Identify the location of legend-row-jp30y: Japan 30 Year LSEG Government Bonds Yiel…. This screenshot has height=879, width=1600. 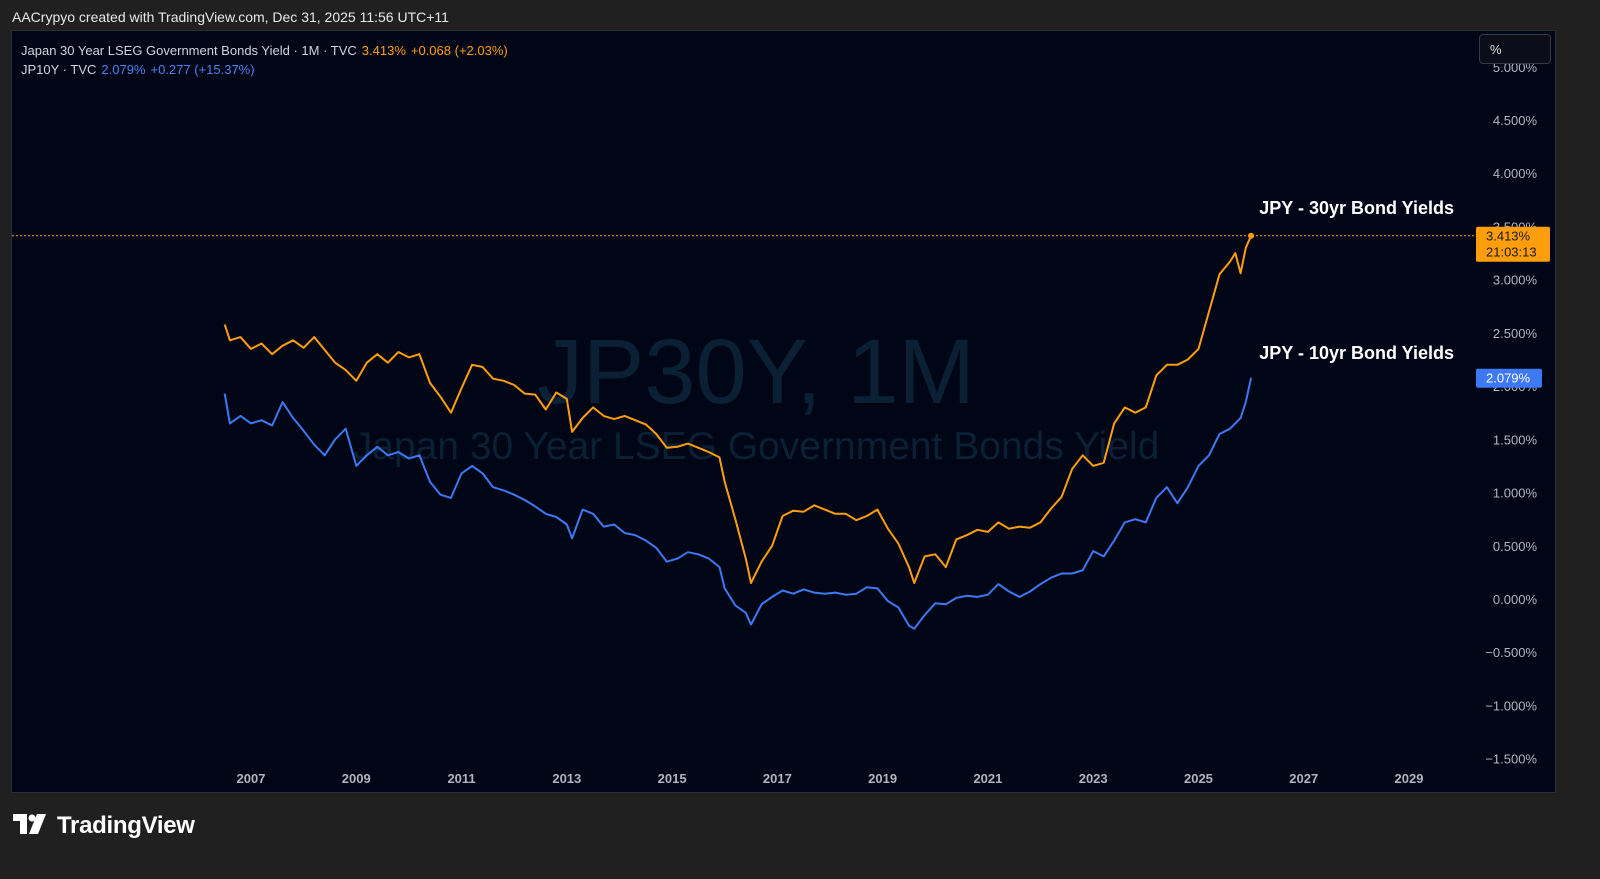
(267, 50).